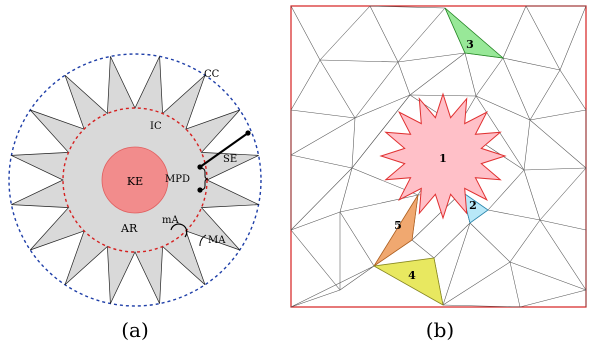  What do you see at coordinates (203, 240) in the screenshot?
I see `max-angle-arc` at bounding box center [203, 240].